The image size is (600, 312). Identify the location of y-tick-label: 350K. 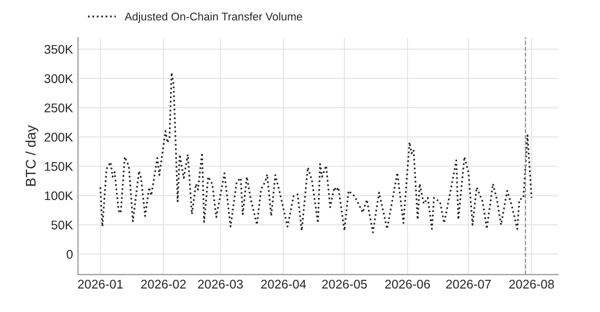
(58, 49).